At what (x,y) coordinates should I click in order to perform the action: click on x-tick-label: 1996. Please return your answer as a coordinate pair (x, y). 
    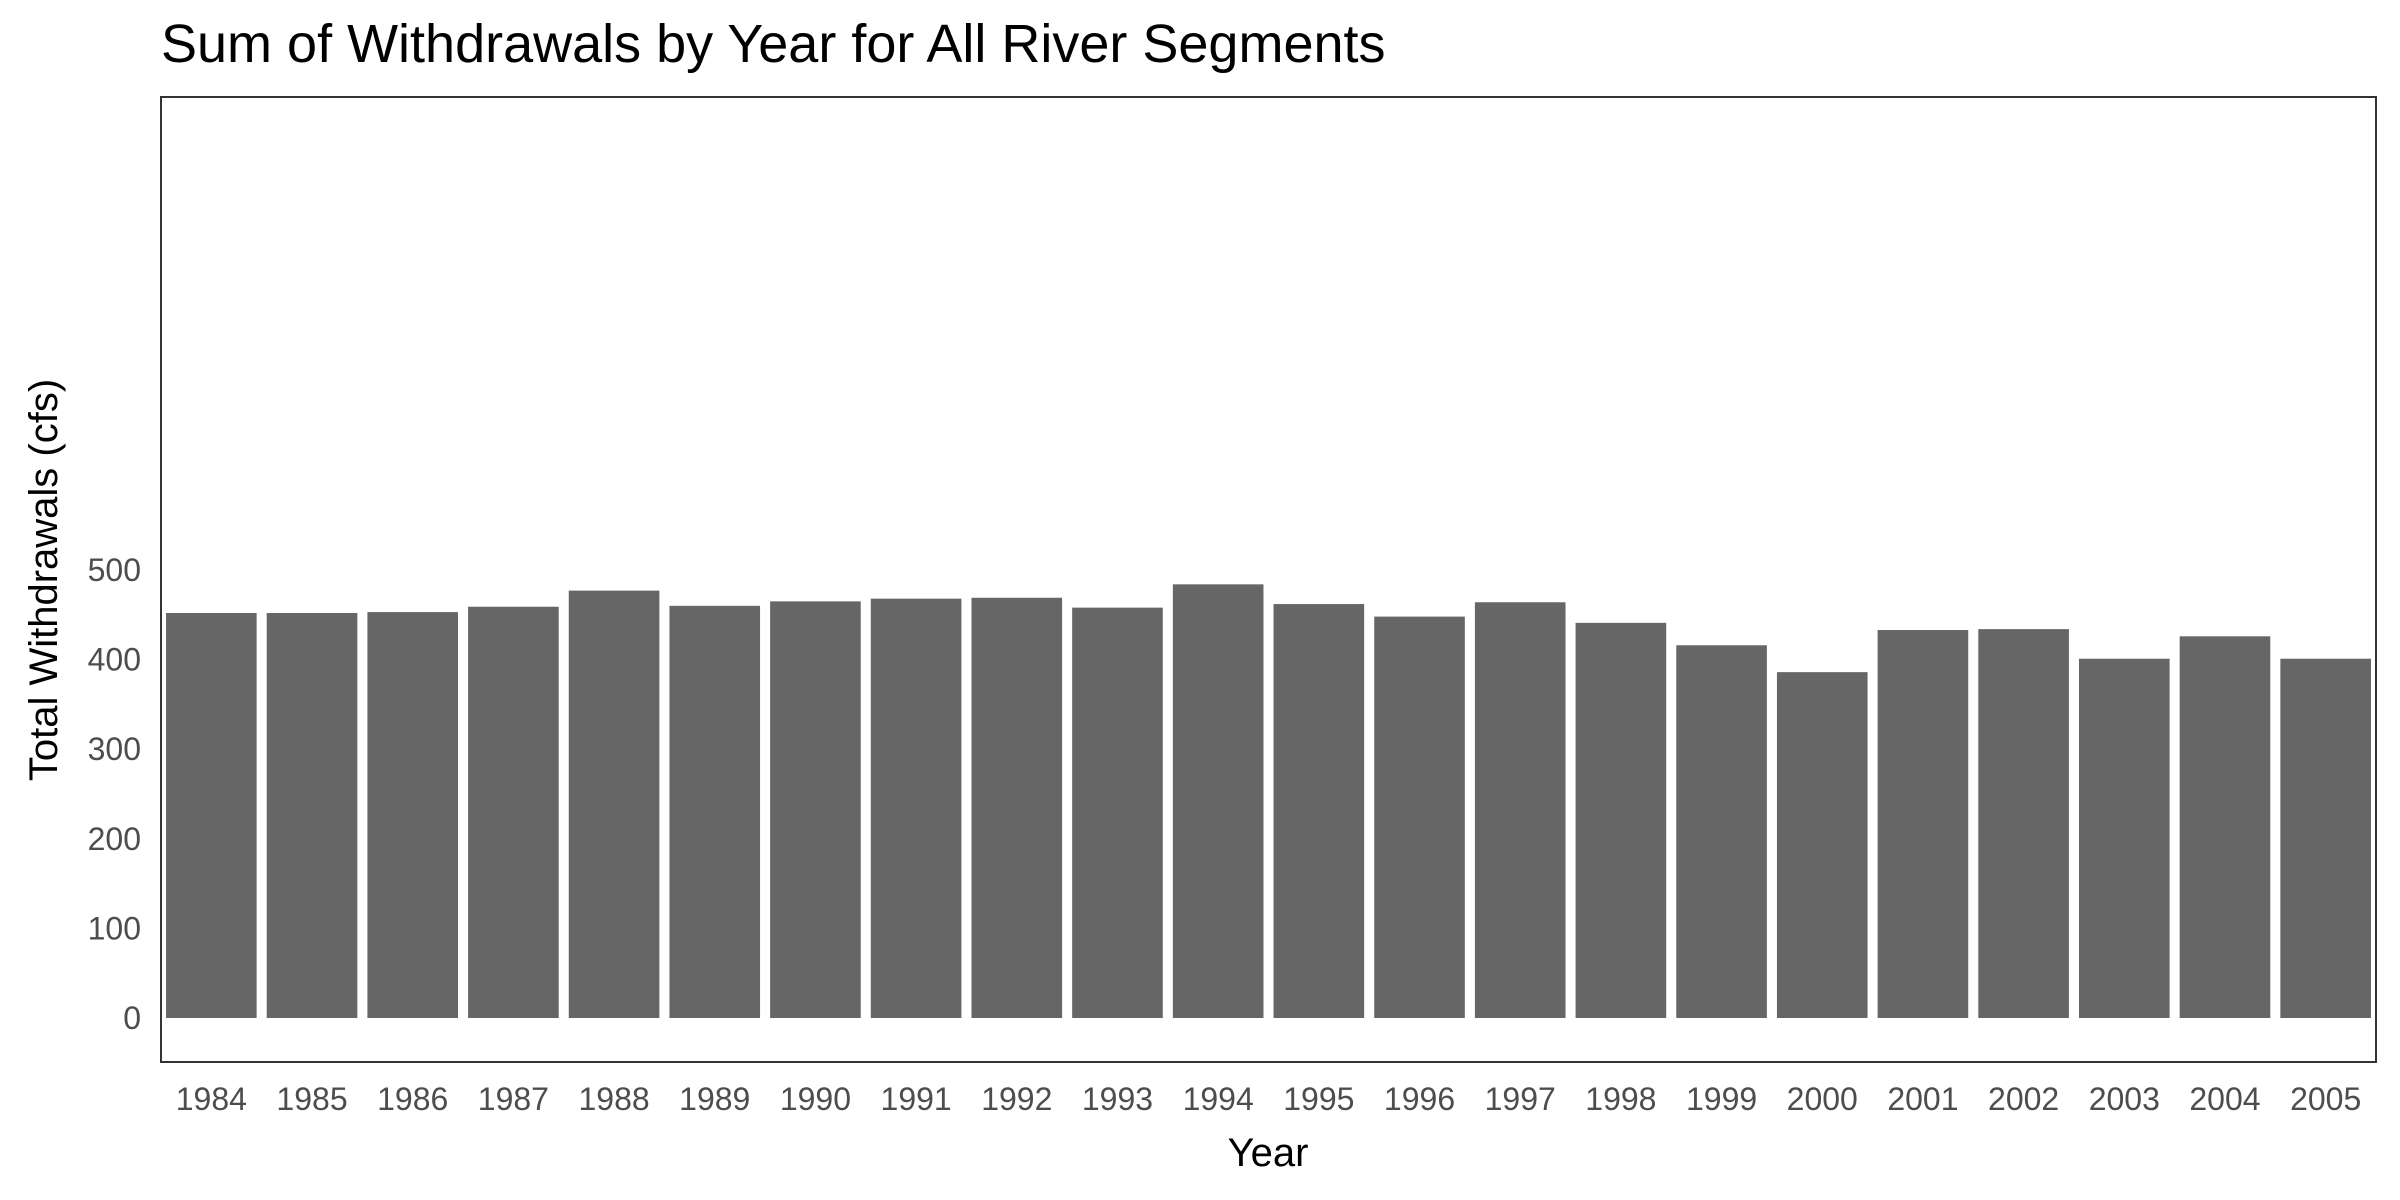
    Looking at the image, I should click on (1419, 1099).